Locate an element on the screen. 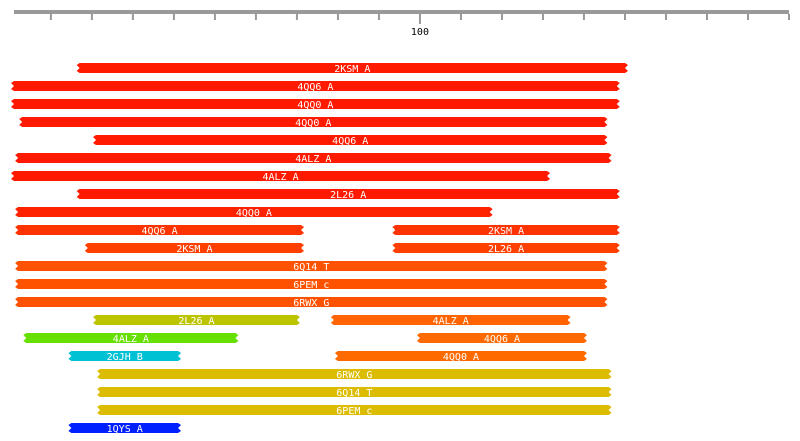 This screenshot has height=441, width=800. hit-label: 2GJH_B is located at coordinates (125, 357).